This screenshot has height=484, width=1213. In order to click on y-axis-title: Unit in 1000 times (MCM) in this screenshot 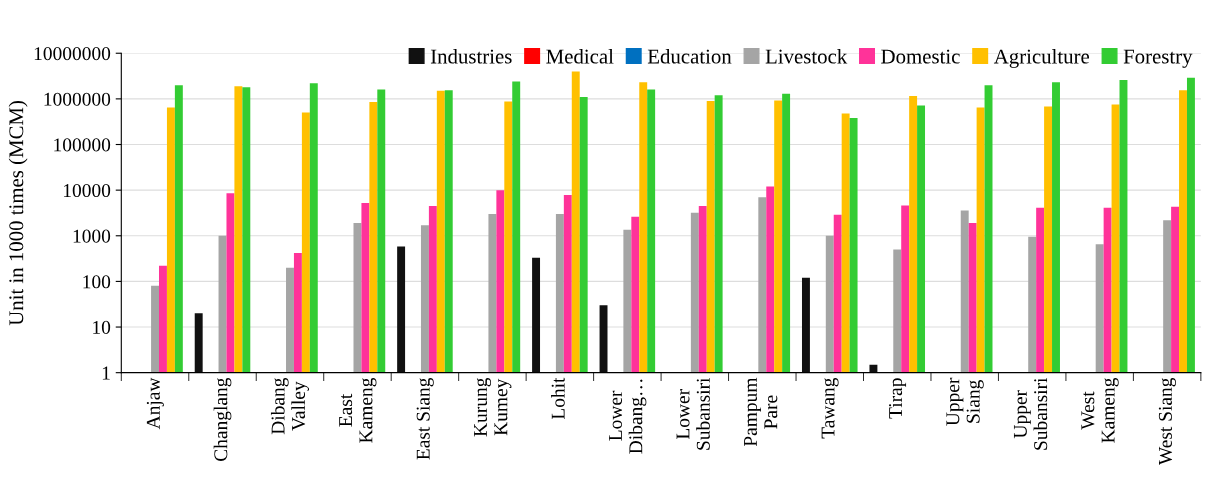, I will do `click(18, 213)`.